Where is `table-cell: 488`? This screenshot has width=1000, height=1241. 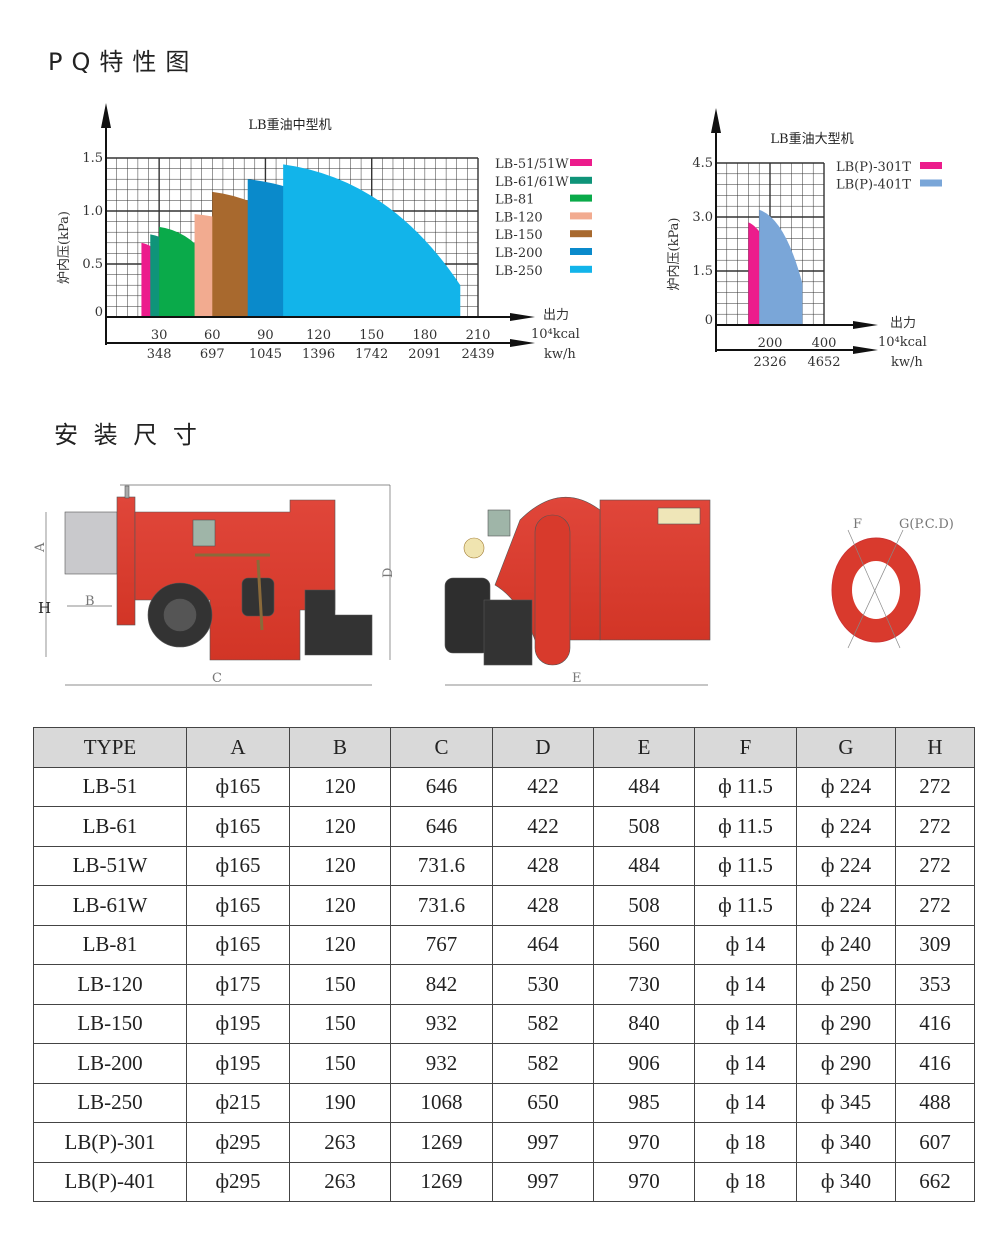 table-cell: 488 is located at coordinates (935, 1102).